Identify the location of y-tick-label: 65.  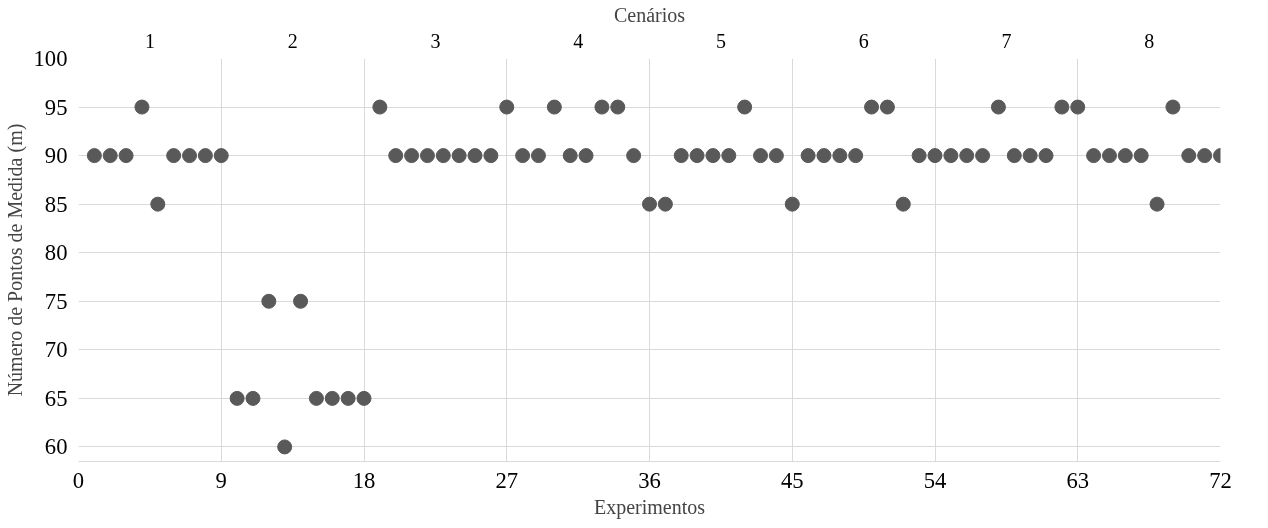
(56, 398).